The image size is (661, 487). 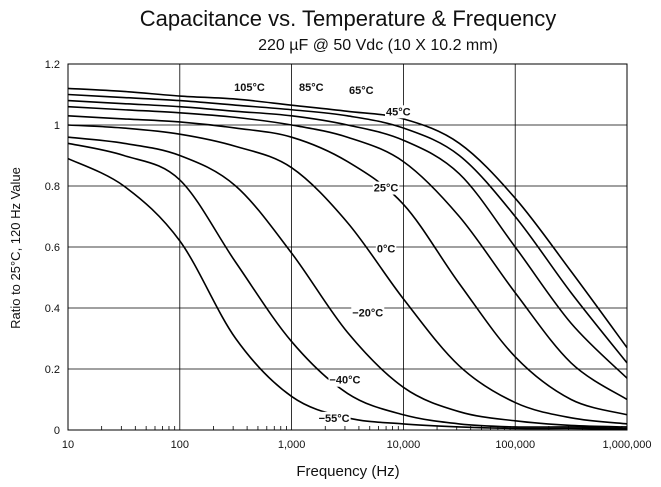 I want to click on series-label-7: −40°C, so click(x=344, y=381).